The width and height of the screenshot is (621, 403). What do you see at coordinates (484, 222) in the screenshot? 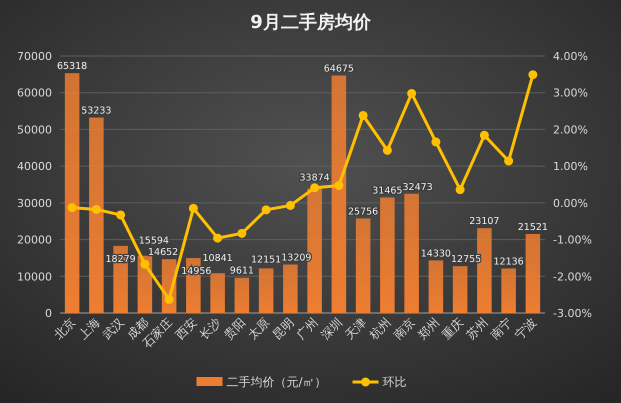
I see `data-label: 23107` at bounding box center [484, 222].